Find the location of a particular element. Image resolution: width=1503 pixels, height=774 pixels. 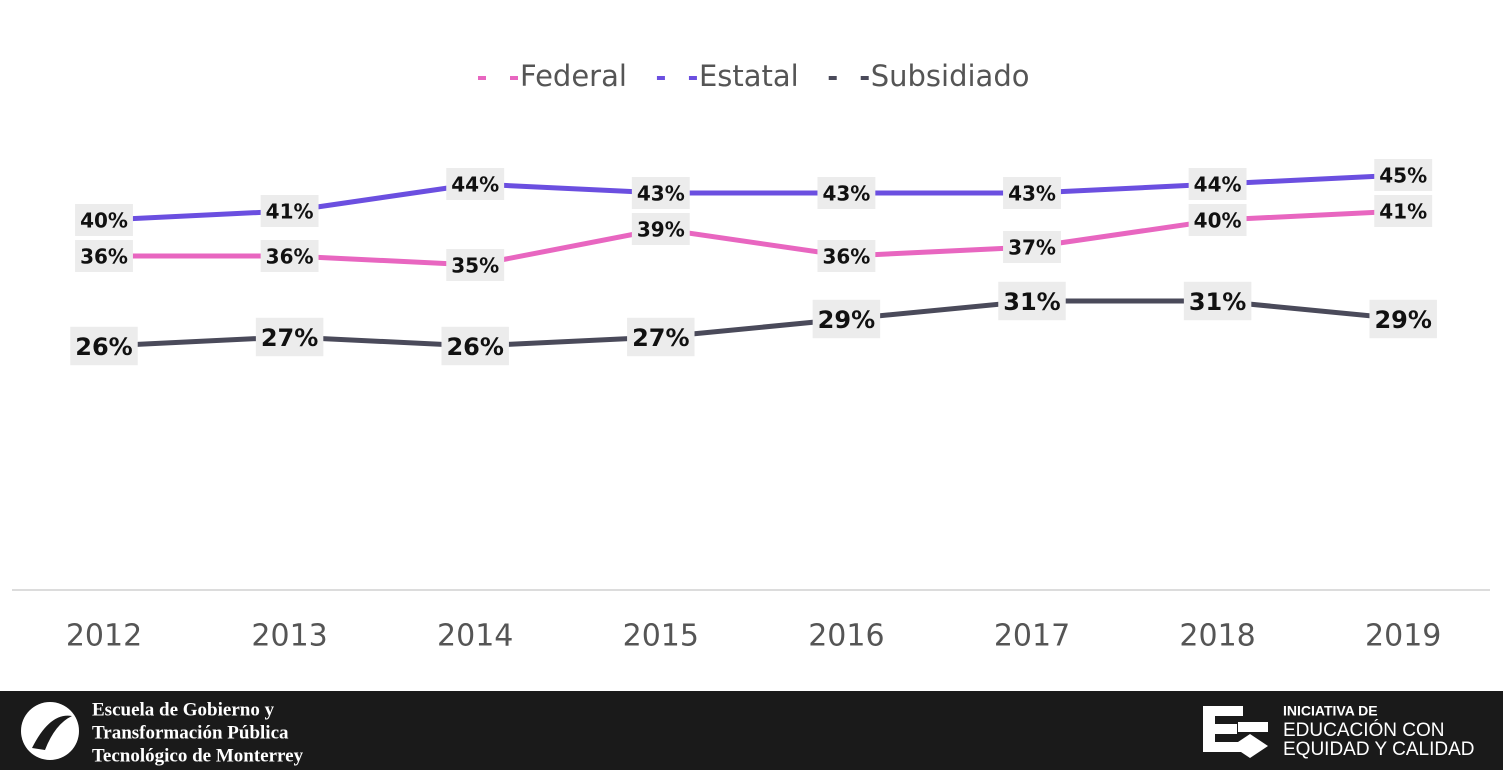

x-tick-label: 2013 is located at coordinates (289, 636).